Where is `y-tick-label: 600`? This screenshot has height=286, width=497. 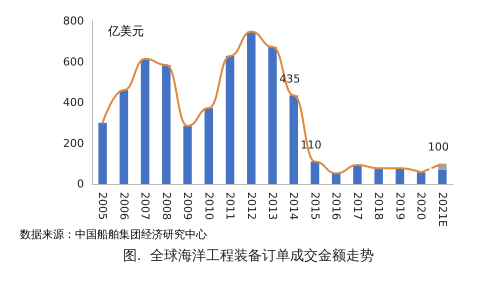
y-tick-label: 600 is located at coordinates (73, 61).